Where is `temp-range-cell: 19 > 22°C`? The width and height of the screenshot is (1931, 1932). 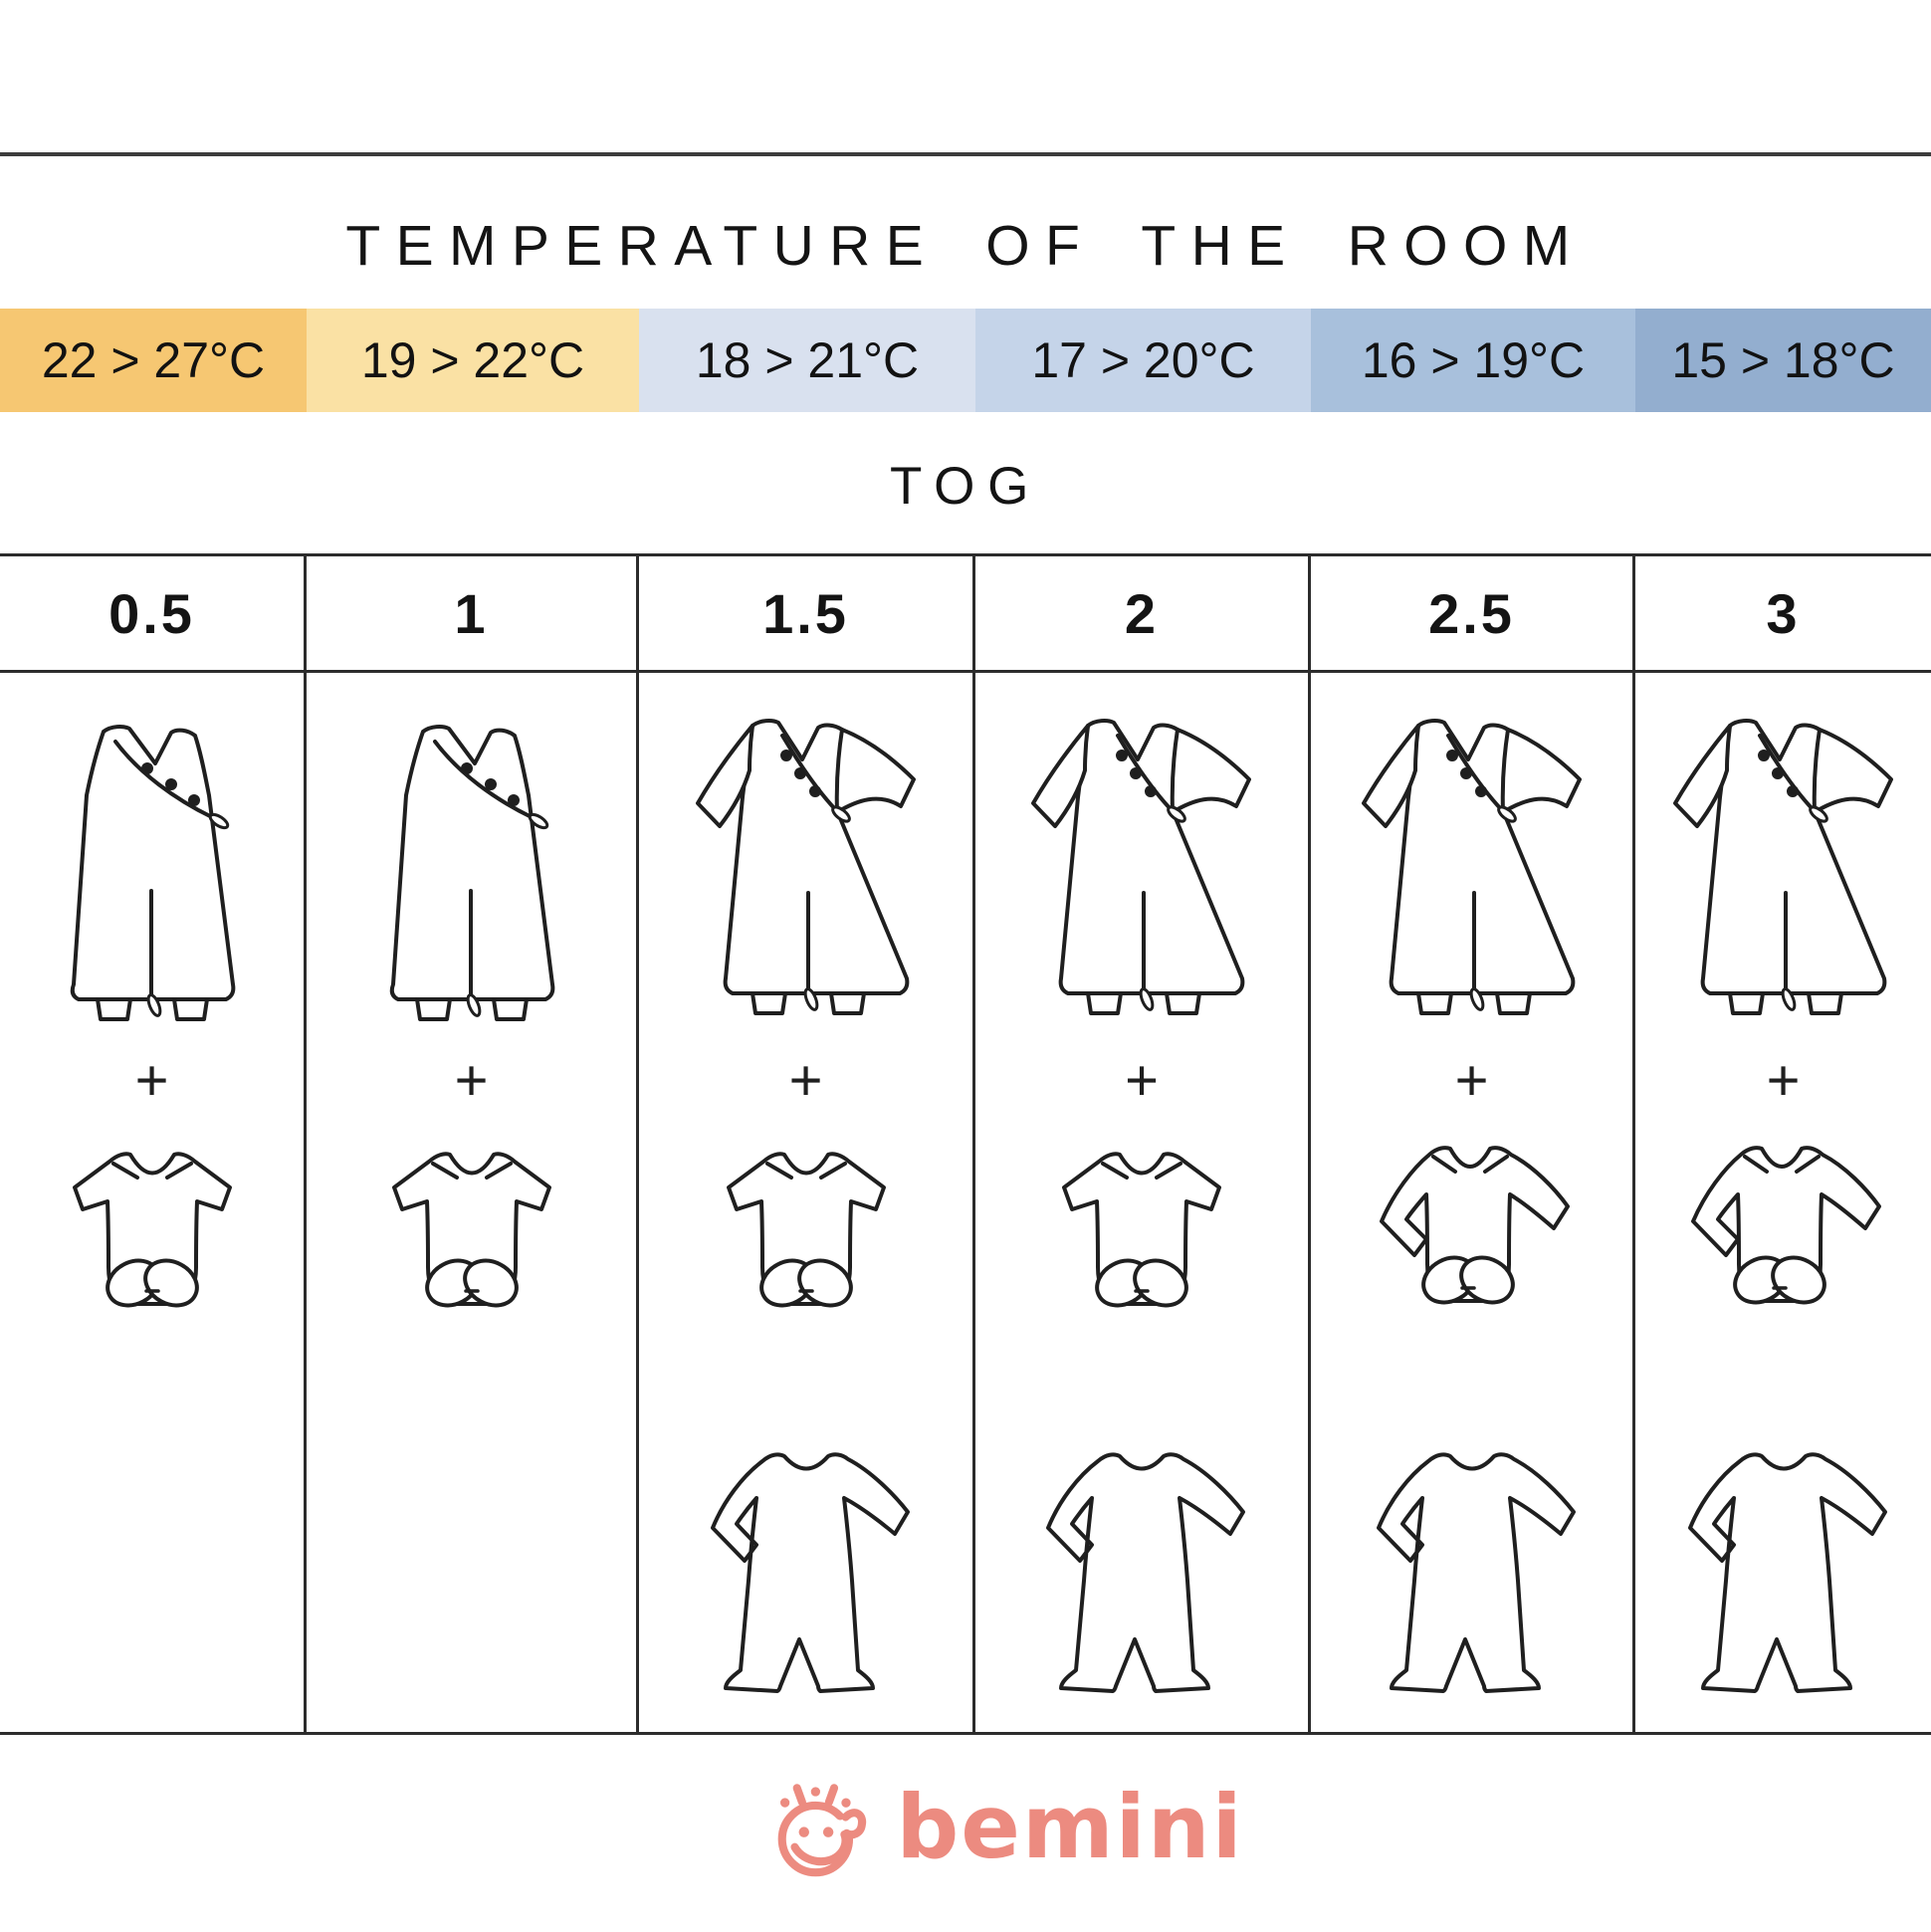 temp-range-cell: 19 > 22°C is located at coordinates (473, 360).